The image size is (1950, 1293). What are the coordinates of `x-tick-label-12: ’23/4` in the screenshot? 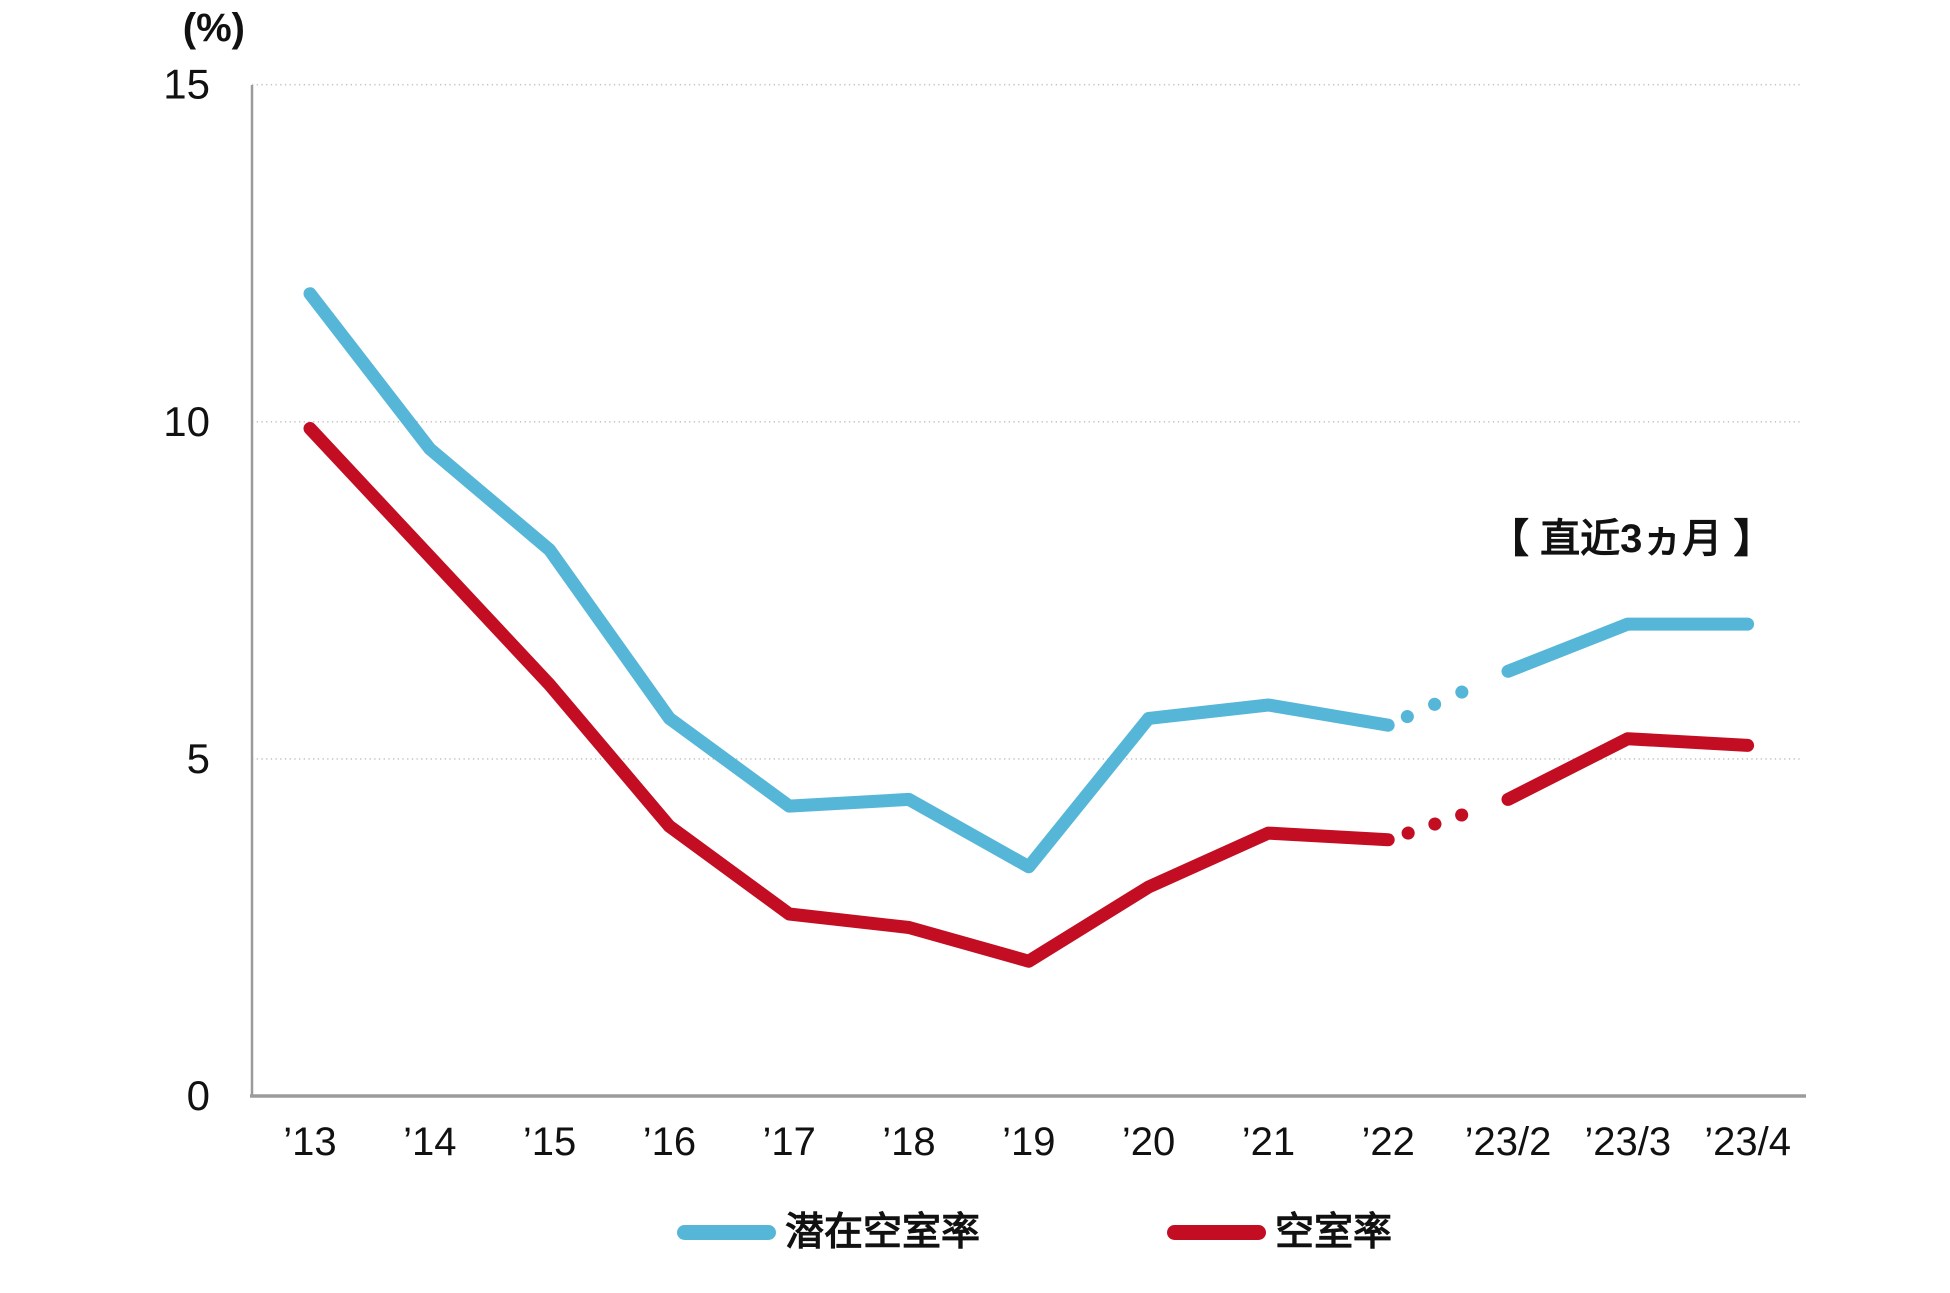 It's located at (1747, 1142).